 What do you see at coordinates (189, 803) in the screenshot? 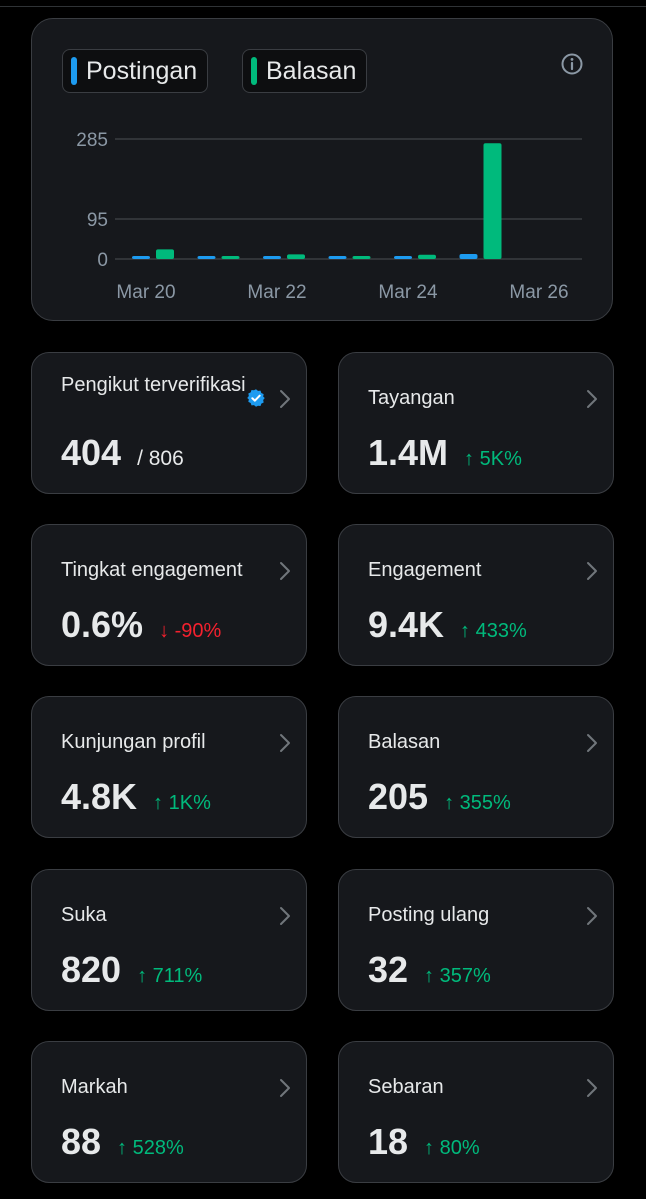
I see `metric-change-value: 1K%` at bounding box center [189, 803].